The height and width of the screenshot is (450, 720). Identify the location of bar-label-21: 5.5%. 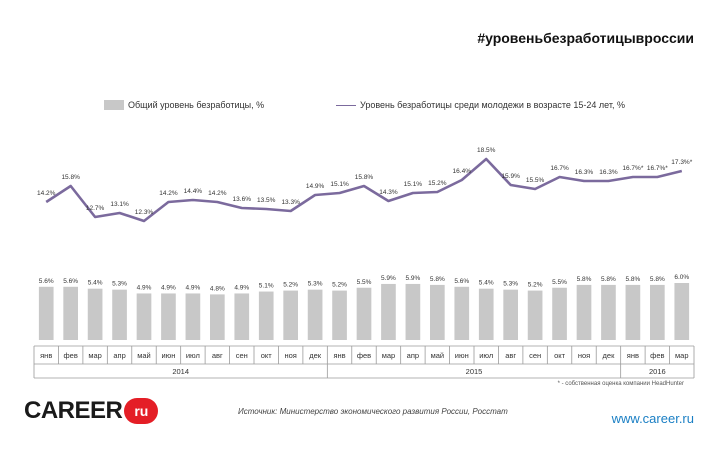
(559, 282).